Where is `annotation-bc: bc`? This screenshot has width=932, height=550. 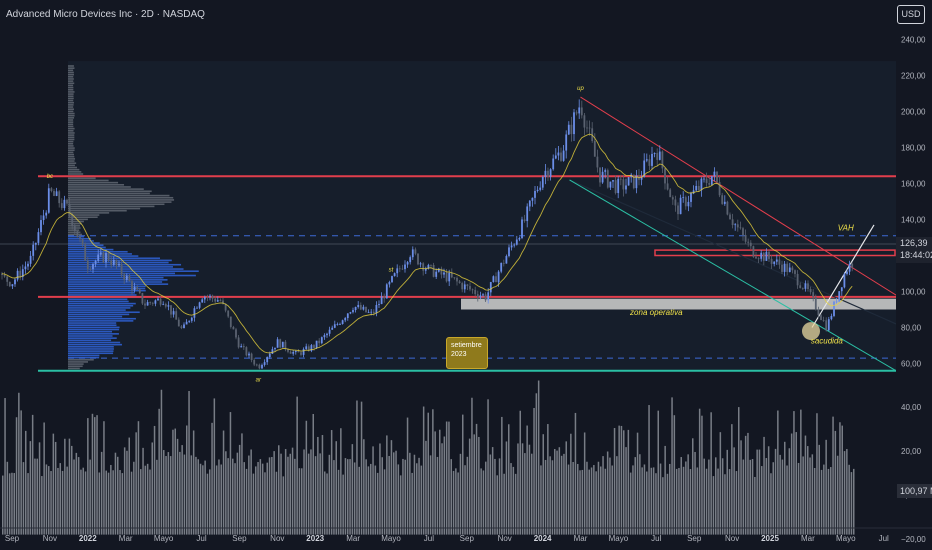
annotation-bc: bc is located at coordinates (50, 177).